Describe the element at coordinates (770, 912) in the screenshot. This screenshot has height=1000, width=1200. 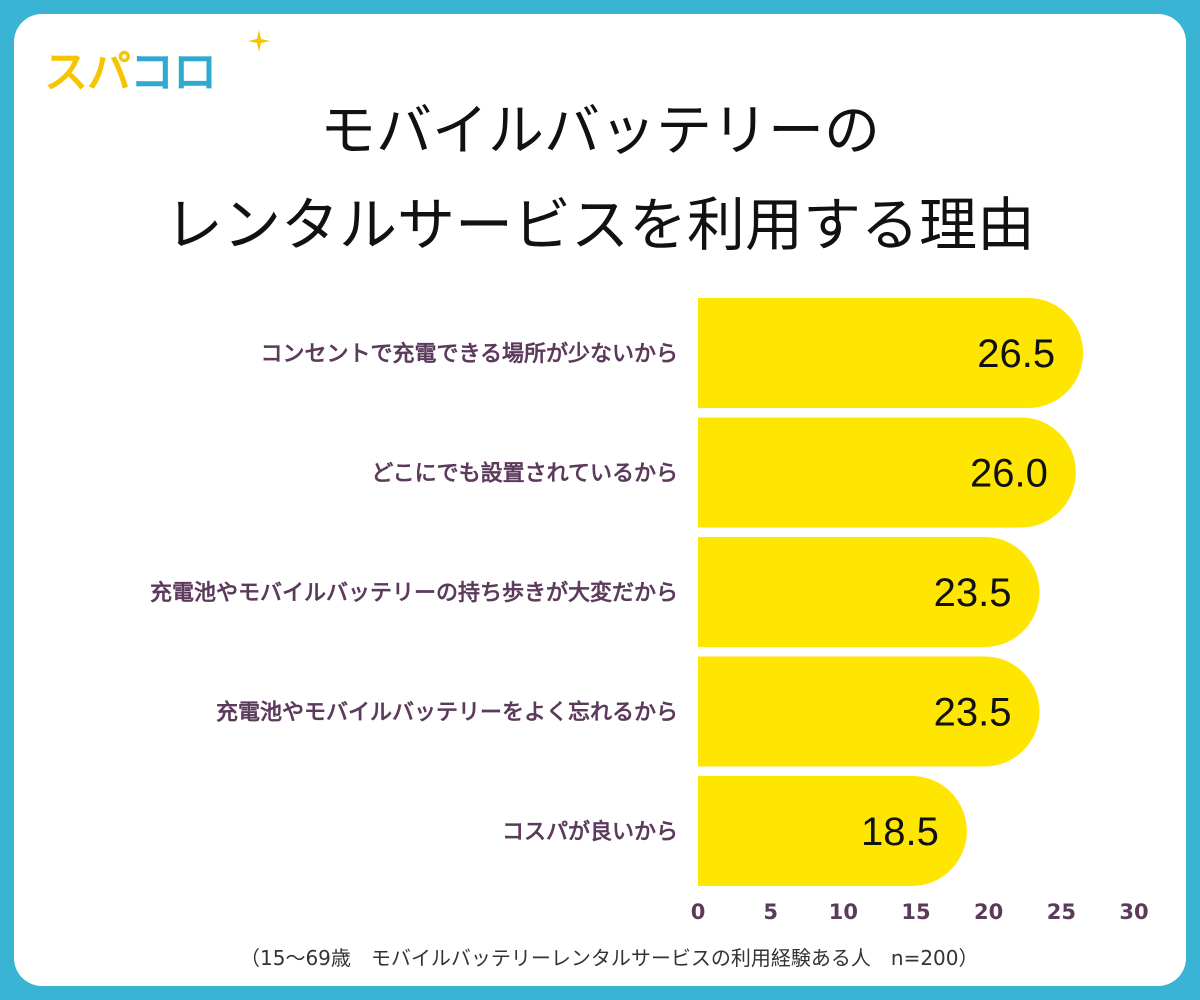
I see `x-tick-label-5: 5` at that location.